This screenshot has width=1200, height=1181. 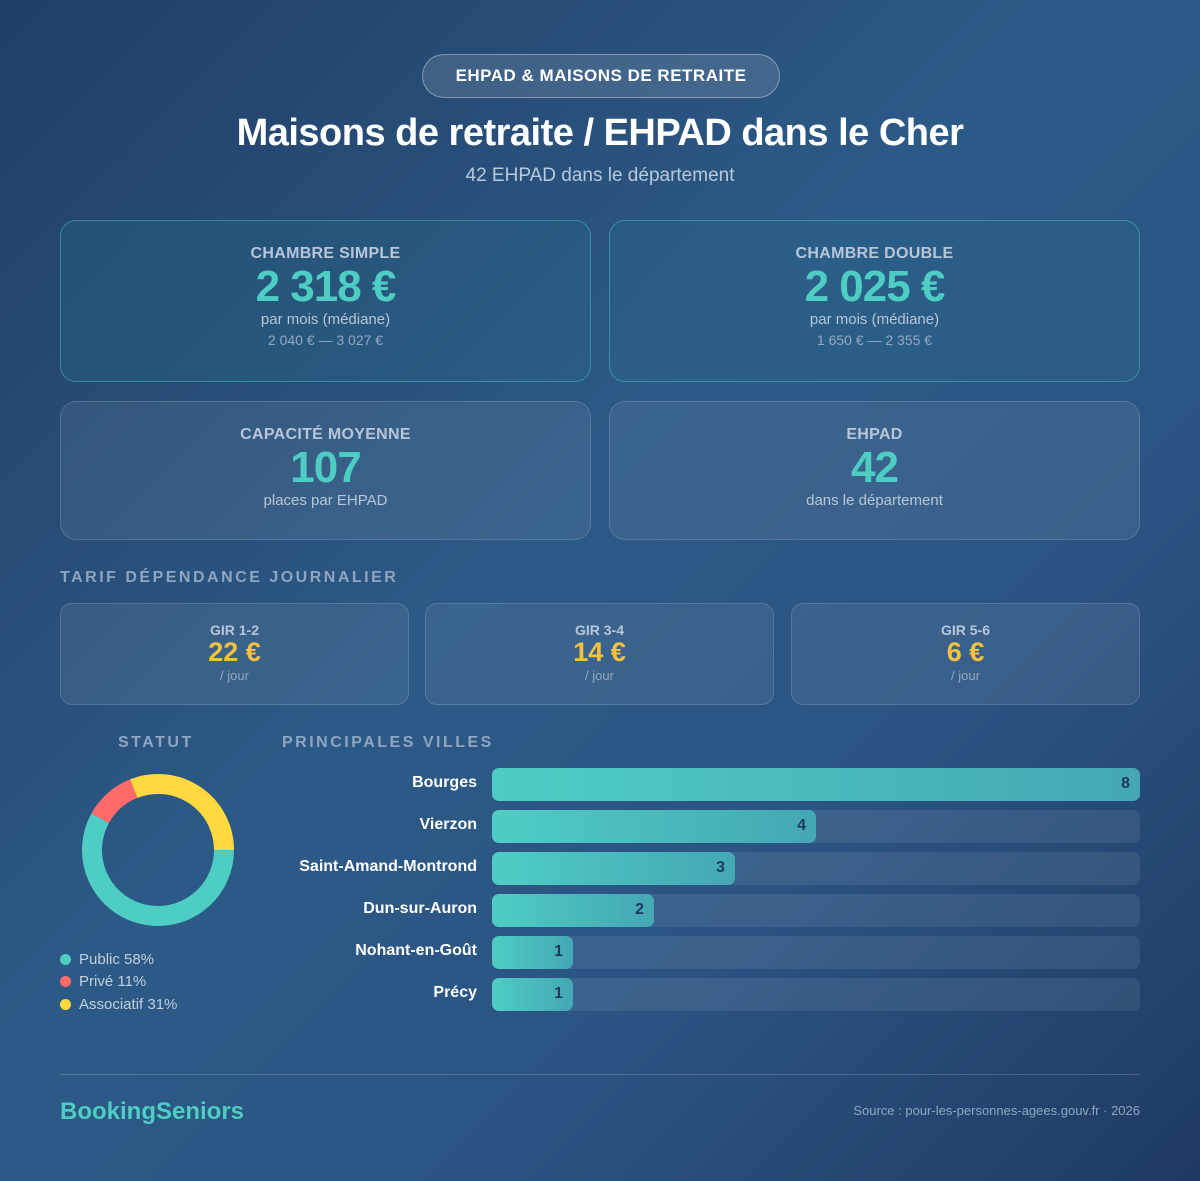 What do you see at coordinates (113, 982) in the screenshot?
I see `legend-label: Privé 11%` at bounding box center [113, 982].